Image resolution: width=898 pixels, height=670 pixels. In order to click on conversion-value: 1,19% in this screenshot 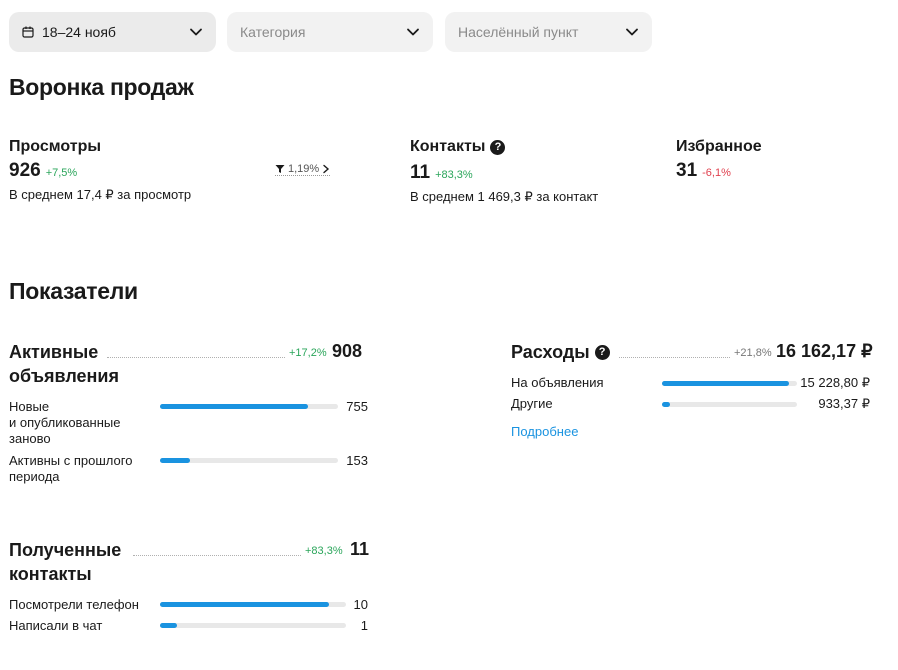, I will do `click(304, 169)`.